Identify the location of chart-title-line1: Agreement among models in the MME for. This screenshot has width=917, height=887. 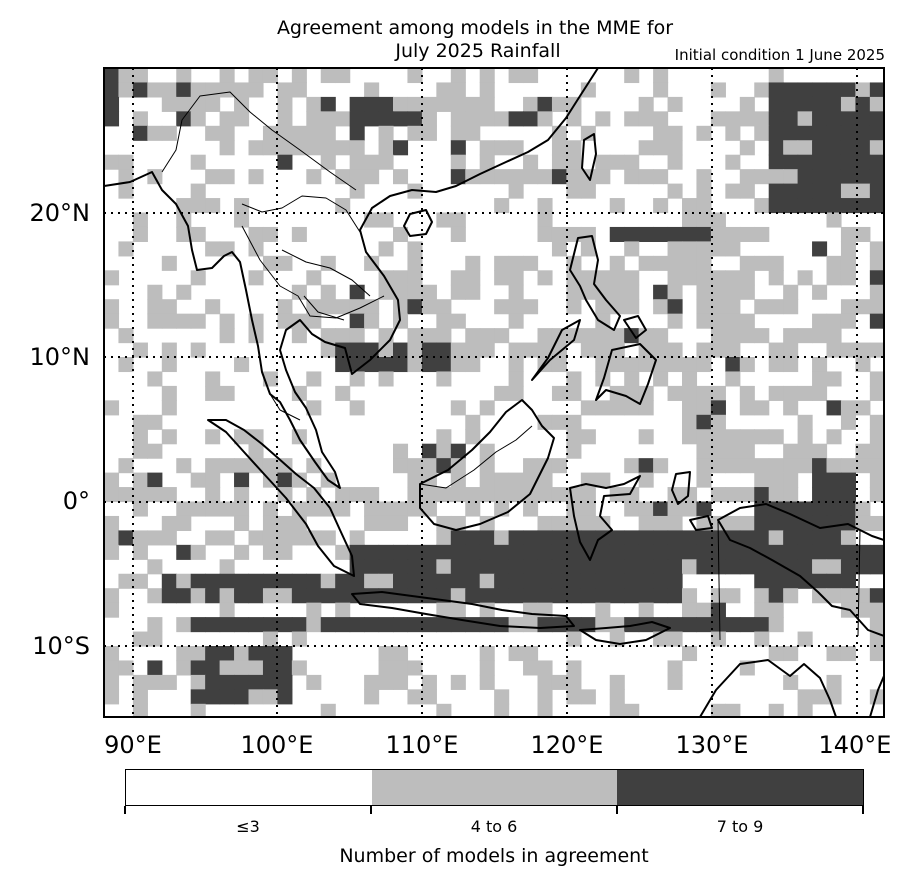
(475, 28).